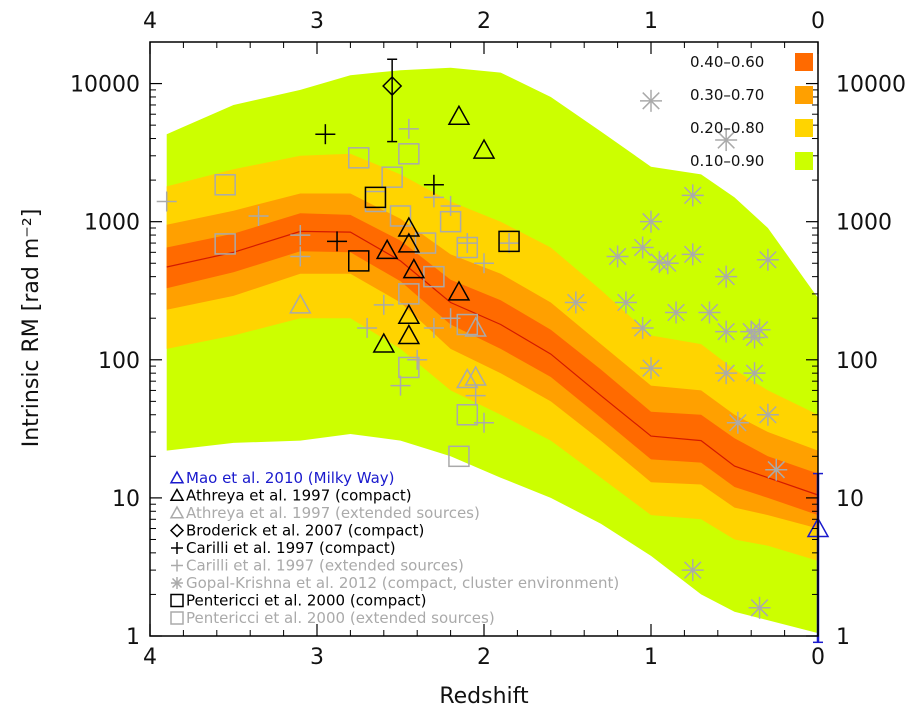  Describe the element at coordinates (290, 478) in the screenshot. I see `series-legend-label: Mao et al. 2010 (Milky Way)` at that location.